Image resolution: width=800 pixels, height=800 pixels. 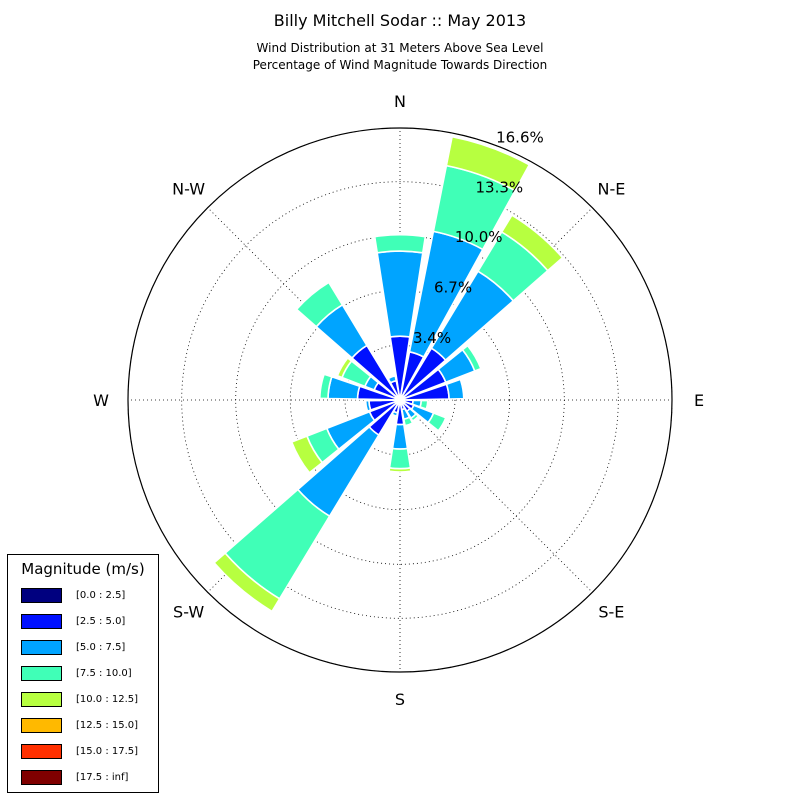 I want to click on direction-label-s: S, so click(x=400, y=699).